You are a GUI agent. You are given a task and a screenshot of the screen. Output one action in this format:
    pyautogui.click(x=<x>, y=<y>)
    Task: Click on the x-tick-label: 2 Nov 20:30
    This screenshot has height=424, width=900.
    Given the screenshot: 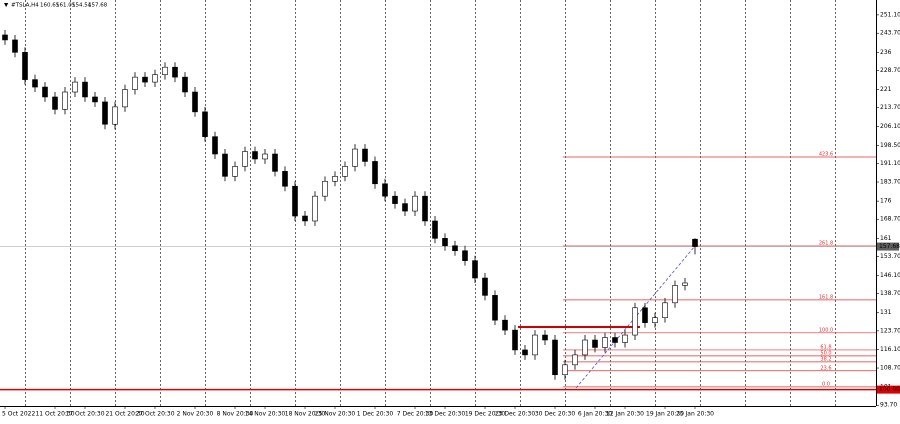 What is the action you would take?
    pyautogui.click(x=195, y=414)
    